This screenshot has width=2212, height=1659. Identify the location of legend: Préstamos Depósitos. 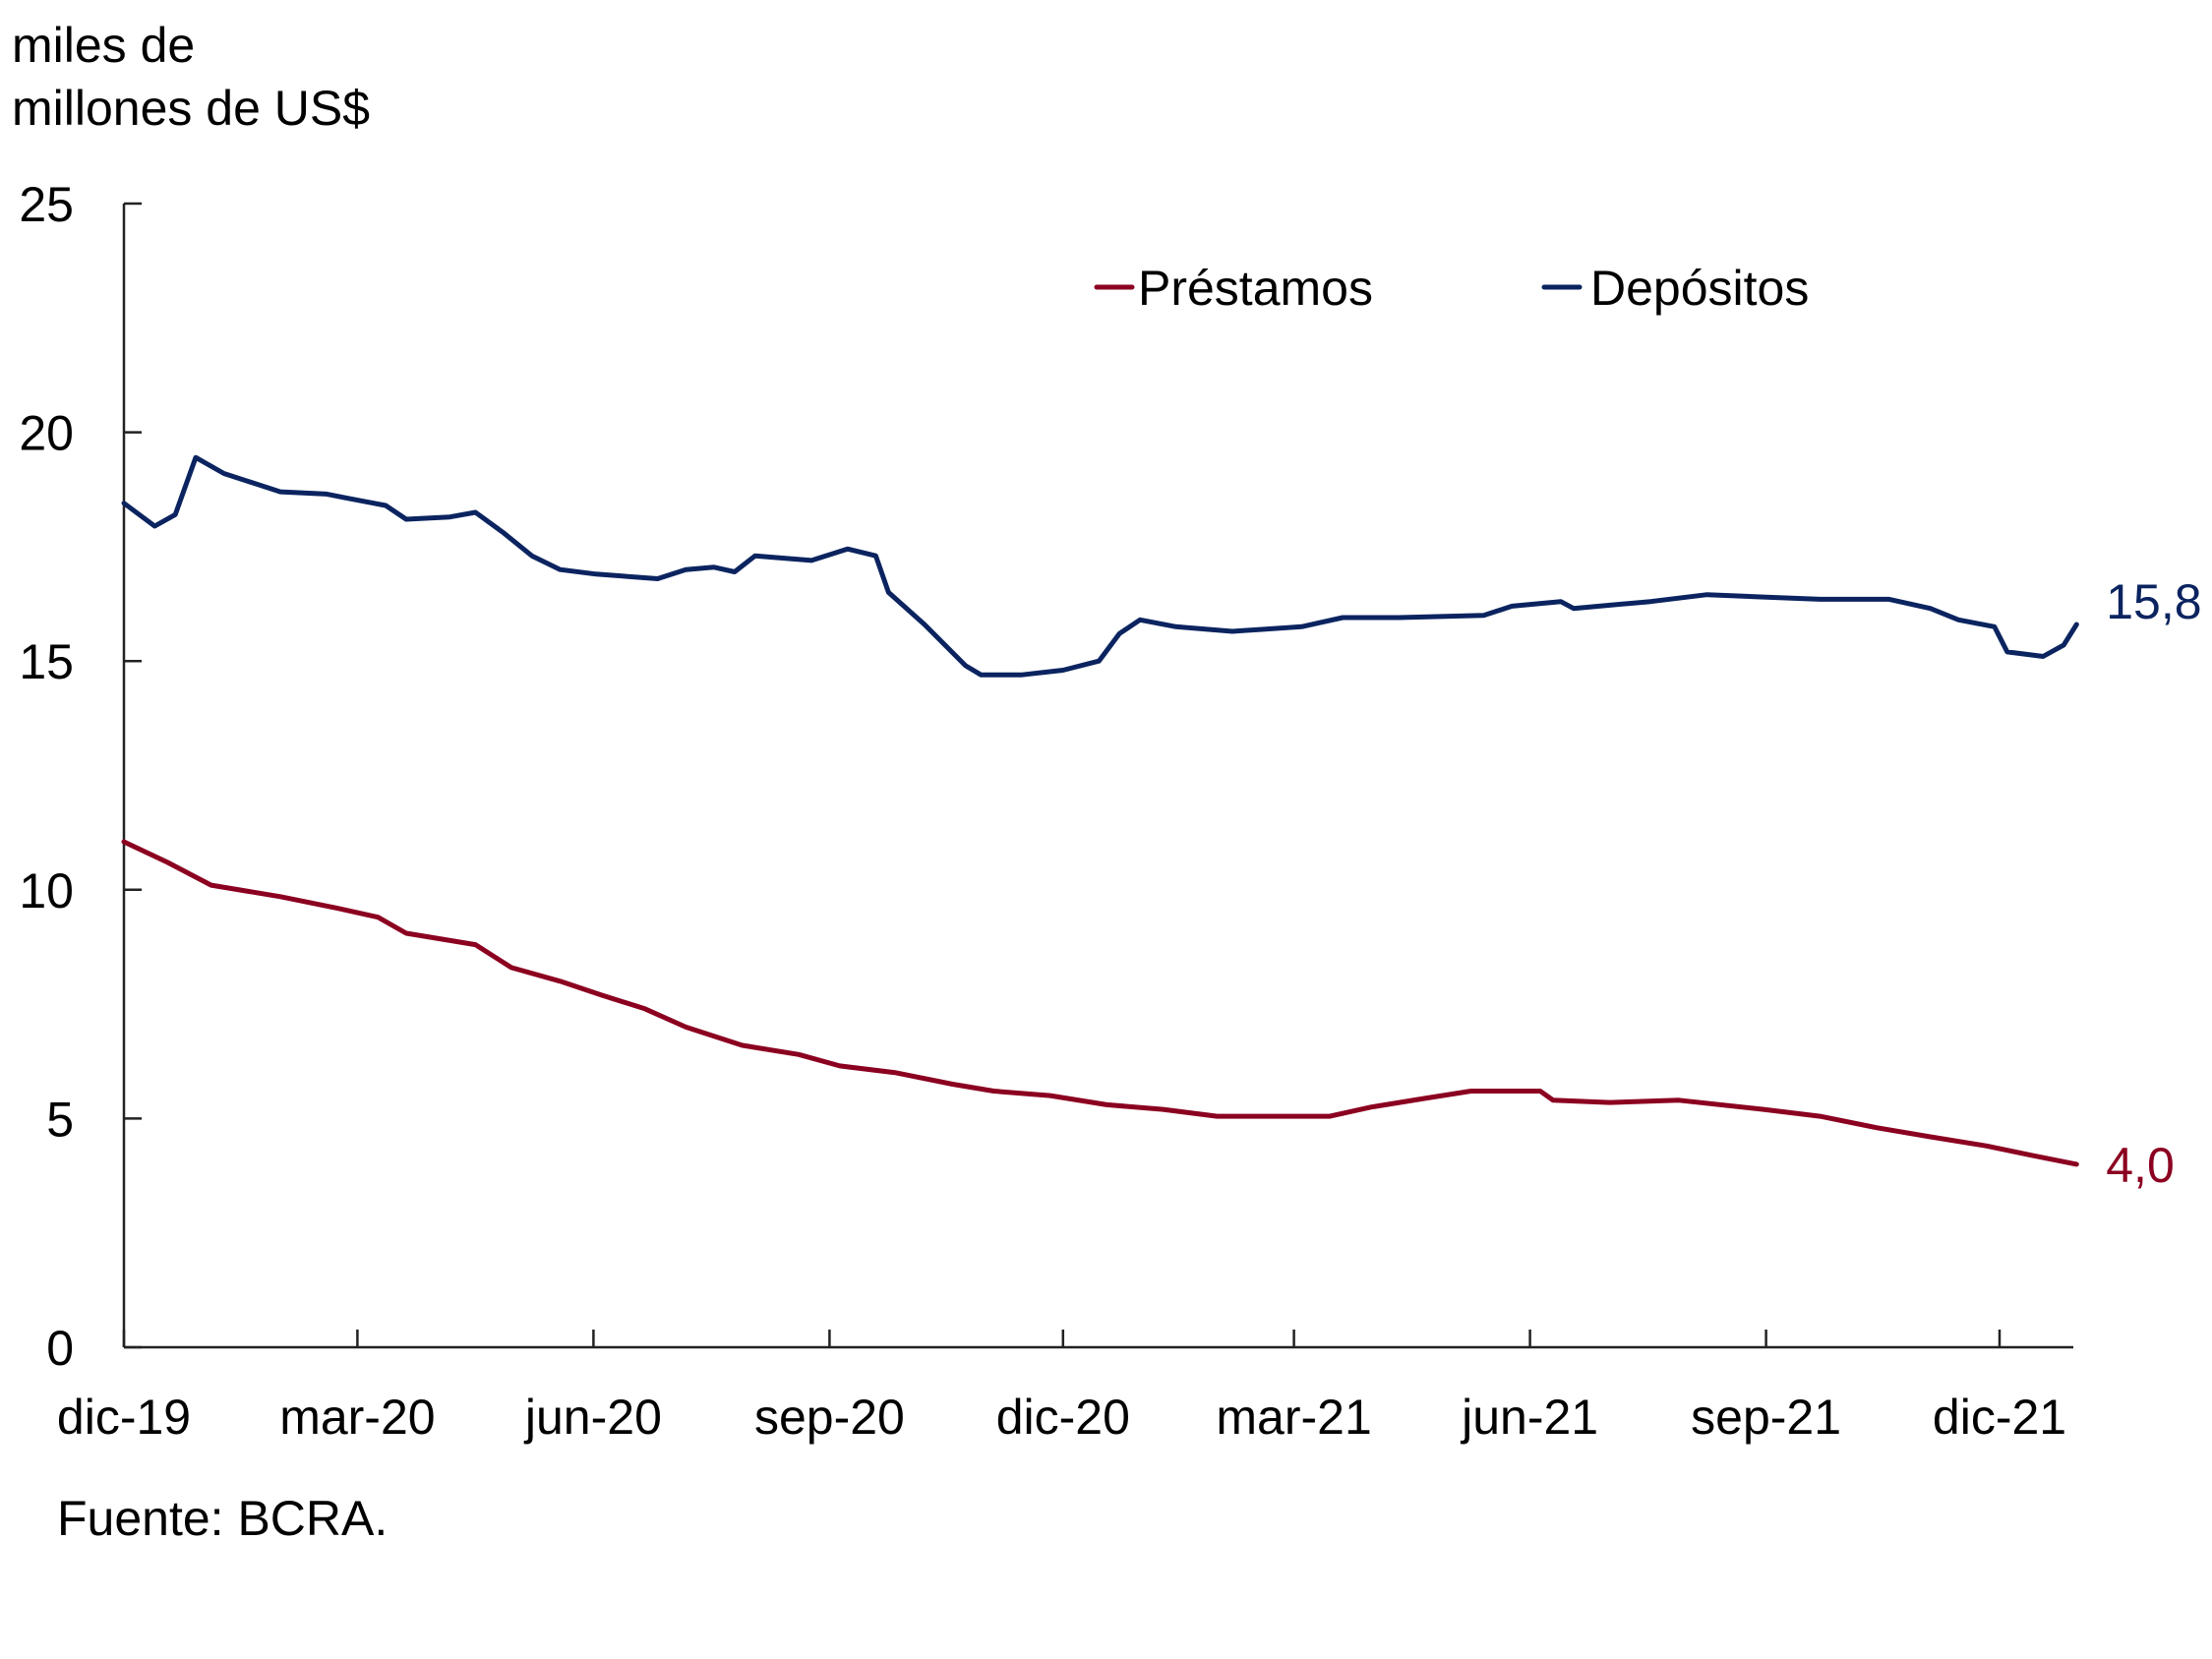
(1451, 288).